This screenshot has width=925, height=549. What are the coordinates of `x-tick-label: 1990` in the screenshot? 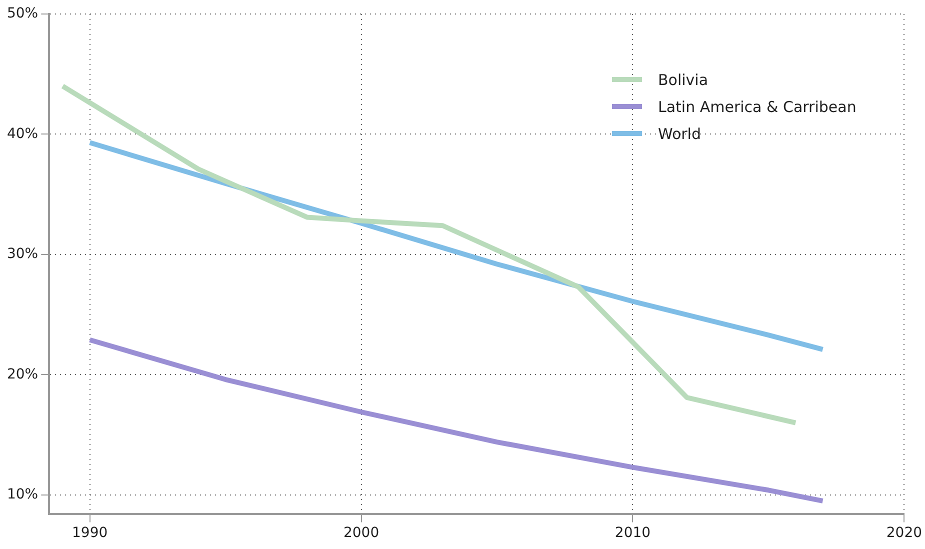 It's located at (90, 533).